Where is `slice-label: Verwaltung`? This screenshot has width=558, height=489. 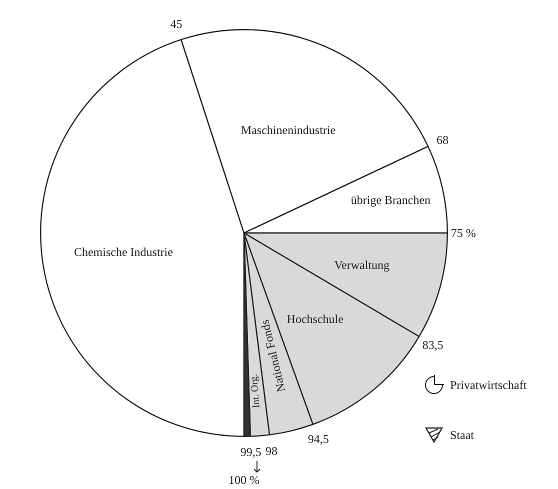 slice-label: Verwaltung is located at coordinates (362, 265).